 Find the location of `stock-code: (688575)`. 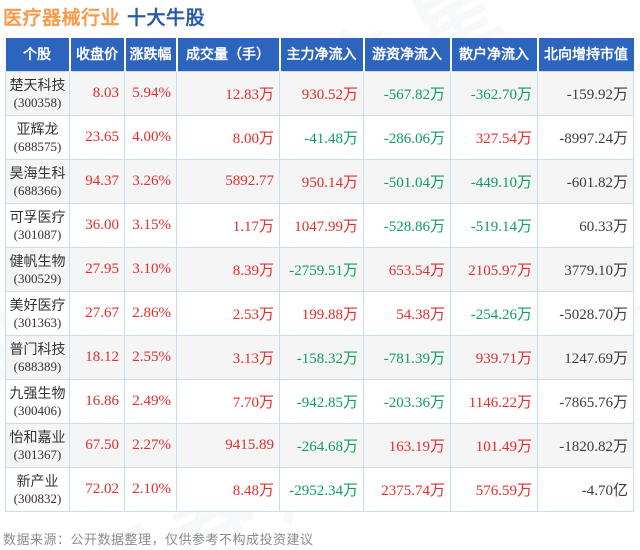

stock-code: (688575) is located at coordinates (37, 146).